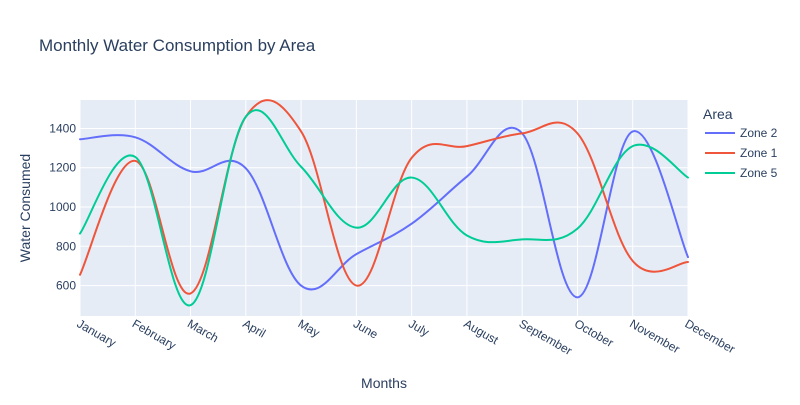  What do you see at coordinates (759, 133) in the screenshot?
I see `legend-label: Zone 2` at bounding box center [759, 133].